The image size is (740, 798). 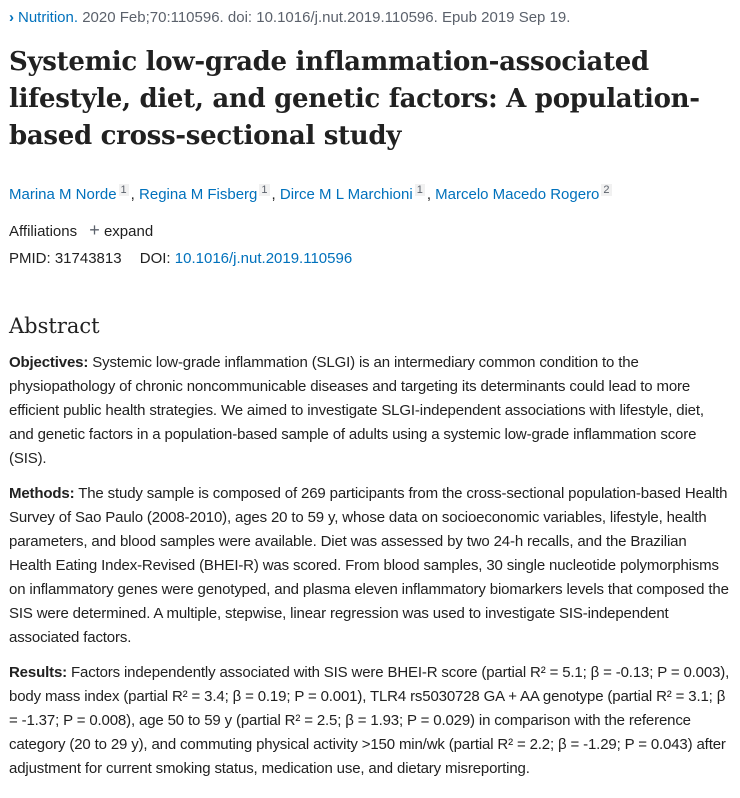 I want to click on chevron-right-icon: ›, so click(x=11, y=17).